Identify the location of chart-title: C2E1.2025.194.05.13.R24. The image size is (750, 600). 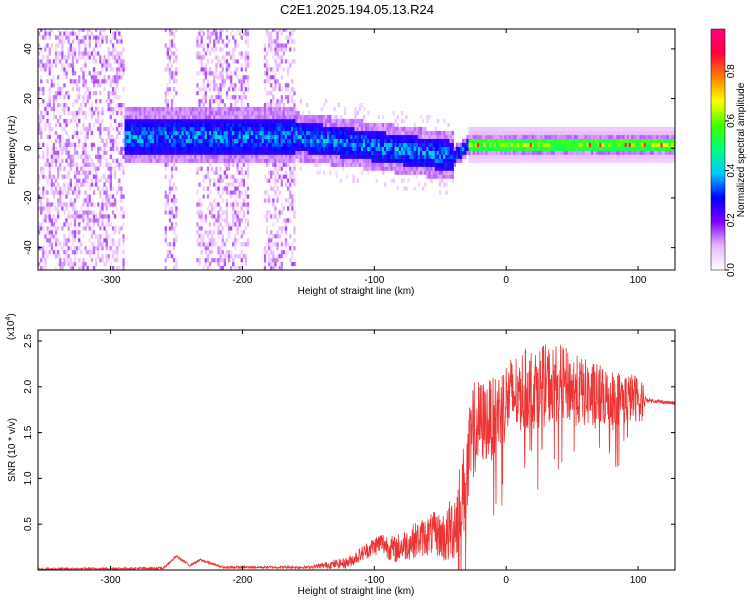
(357, 9).